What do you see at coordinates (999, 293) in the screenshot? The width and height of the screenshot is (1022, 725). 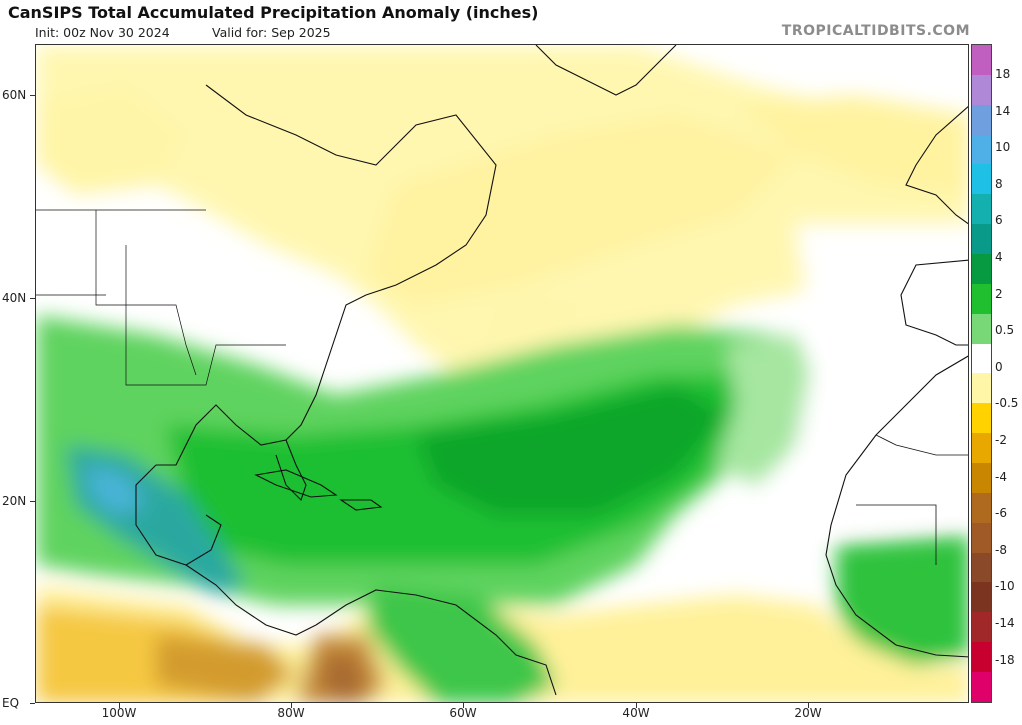 I see `colorbar-label: 2` at bounding box center [999, 293].